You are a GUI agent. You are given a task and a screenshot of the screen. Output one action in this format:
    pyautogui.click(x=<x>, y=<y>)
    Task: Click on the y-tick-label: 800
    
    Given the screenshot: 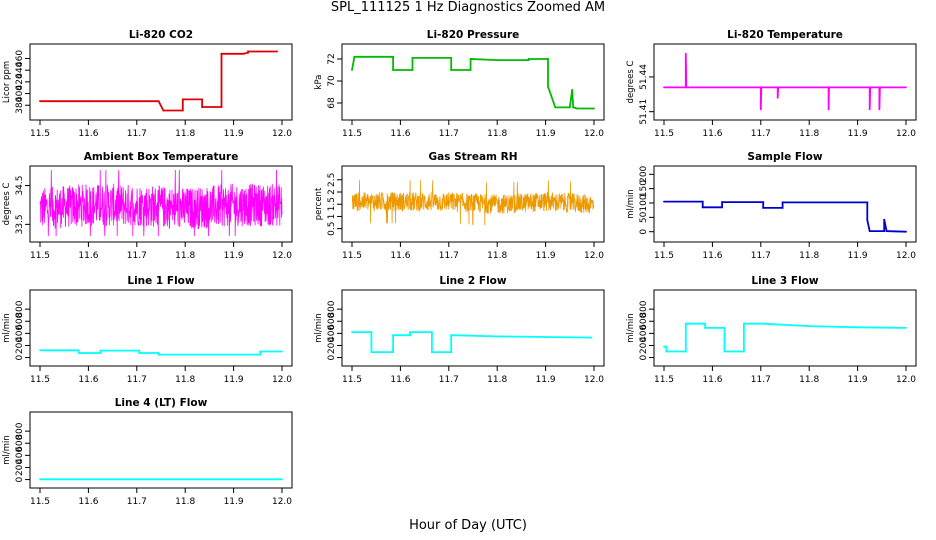 What is the action you would take?
    pyautogui.click(x=332, y=308)
    